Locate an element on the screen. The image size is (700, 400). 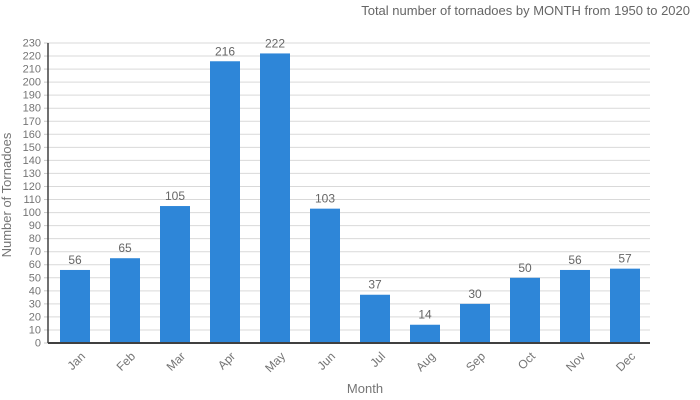
bar-value-label: 103 is located at coordinates (325, 199).